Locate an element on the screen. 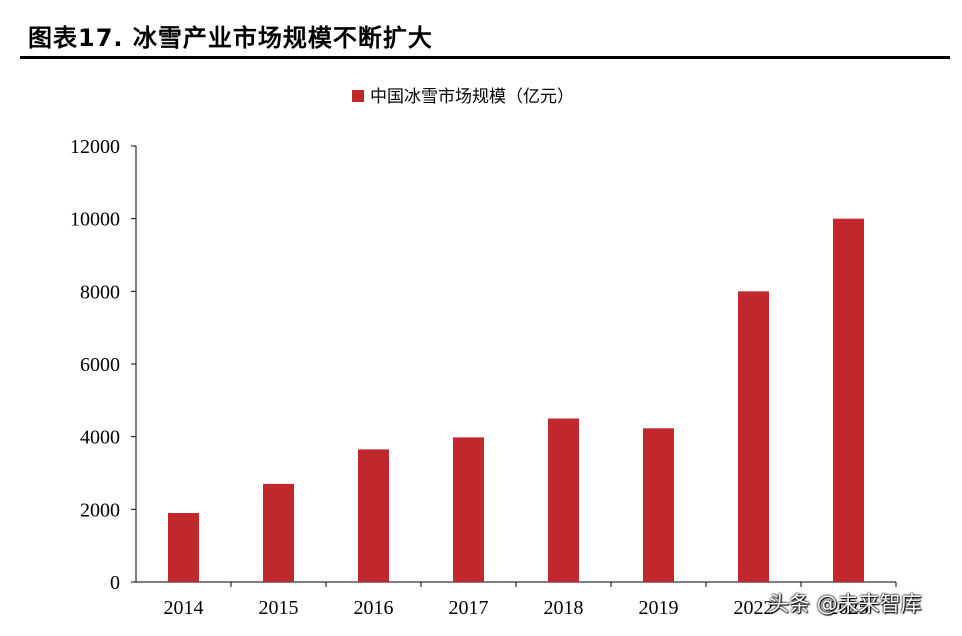  x-tick-label: 2017 is located at coordinates (469, 608).